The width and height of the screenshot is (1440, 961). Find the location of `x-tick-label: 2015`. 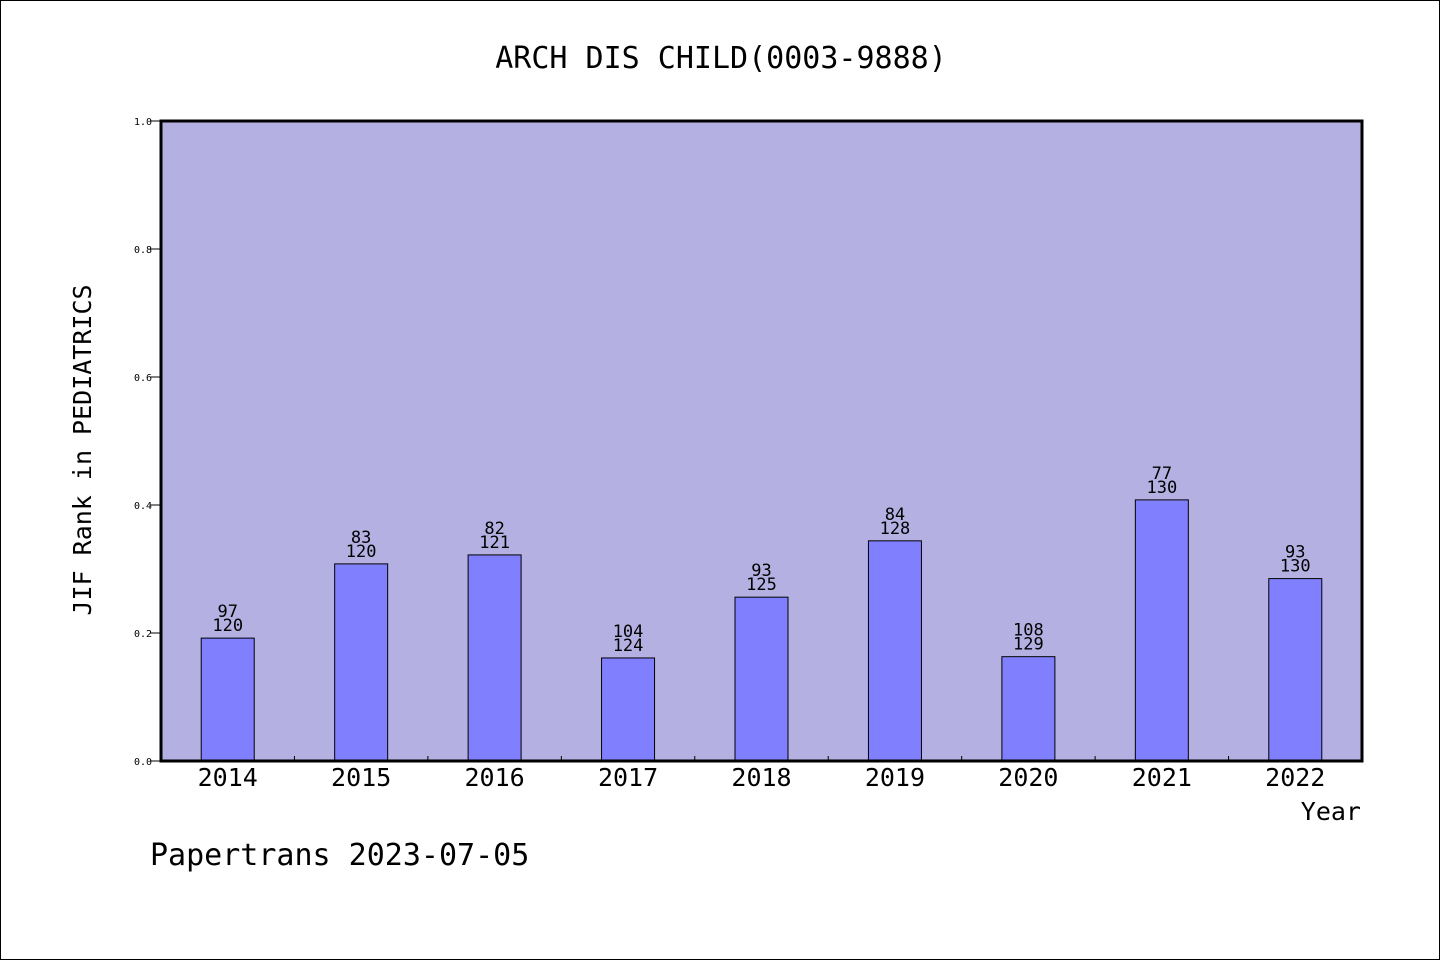

x-tick-label: 2015 is located at coordinates (361, 777).